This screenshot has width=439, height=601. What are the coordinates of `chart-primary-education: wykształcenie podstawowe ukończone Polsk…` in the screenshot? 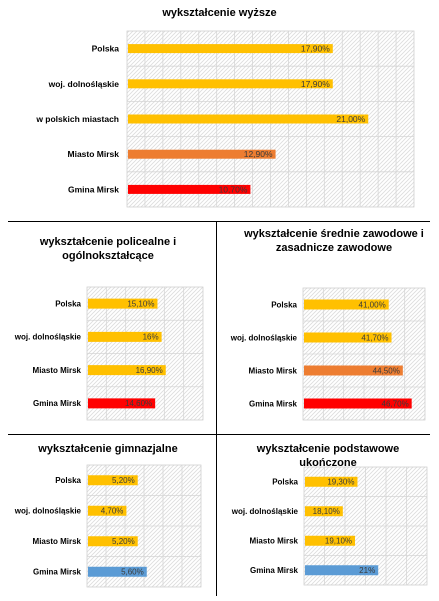 It's located at (328, 518).